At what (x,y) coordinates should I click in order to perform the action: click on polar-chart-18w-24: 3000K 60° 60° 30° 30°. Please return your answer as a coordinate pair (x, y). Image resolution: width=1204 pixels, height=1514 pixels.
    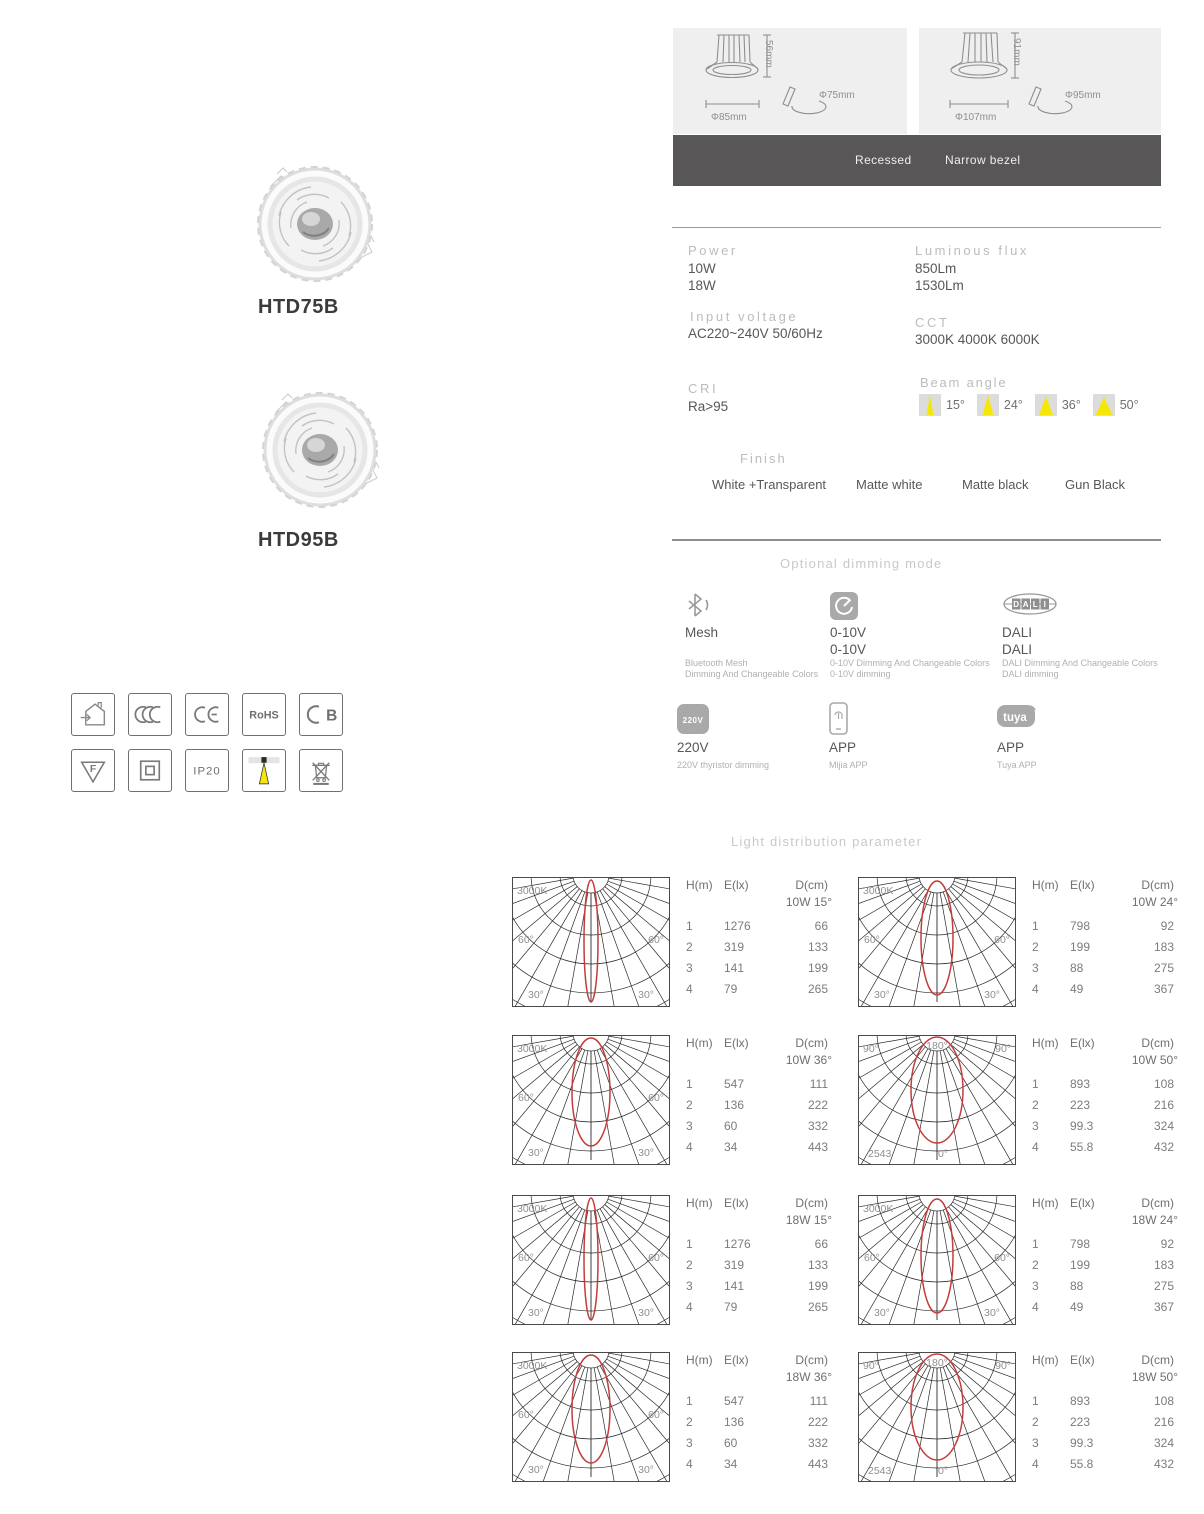
    Looking at the image, I should click on (937, 1260).